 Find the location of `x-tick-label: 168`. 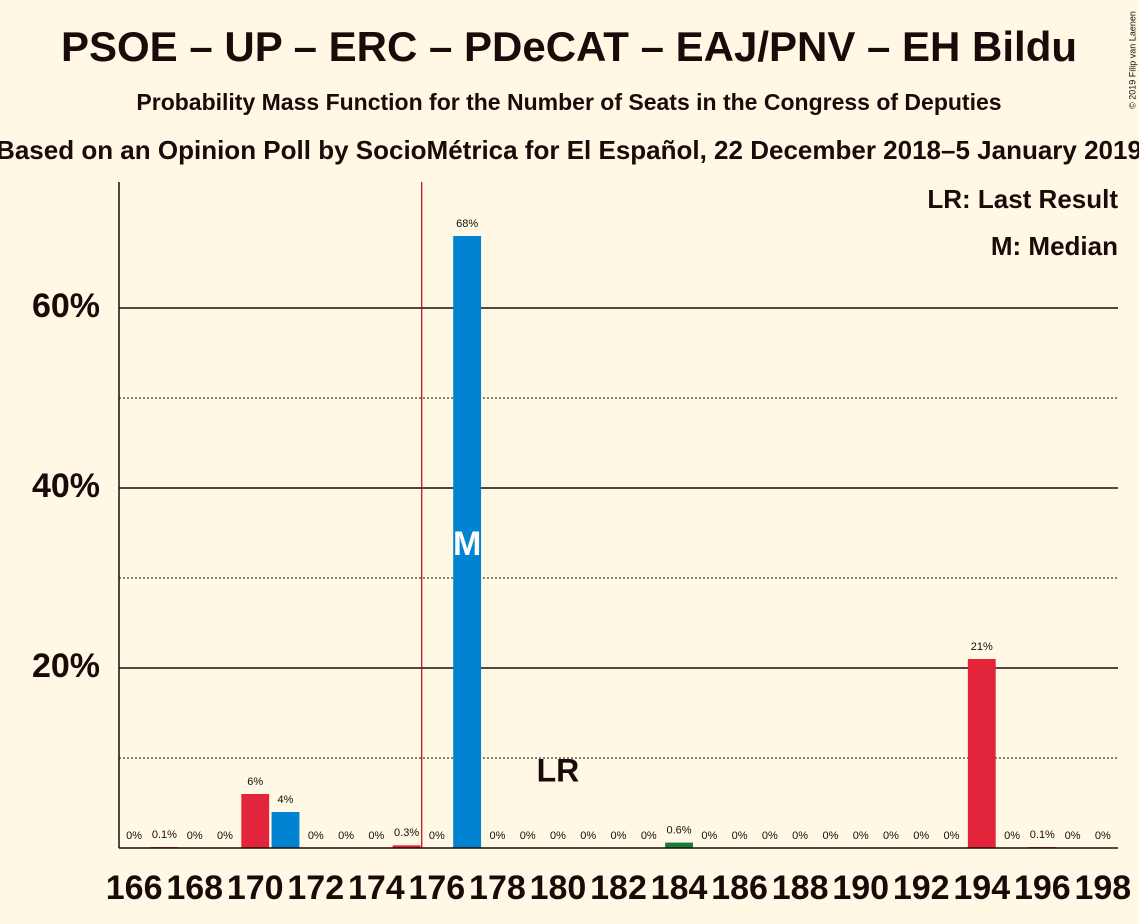

x-tick-label: 168 is located at coordinates (194, 888).